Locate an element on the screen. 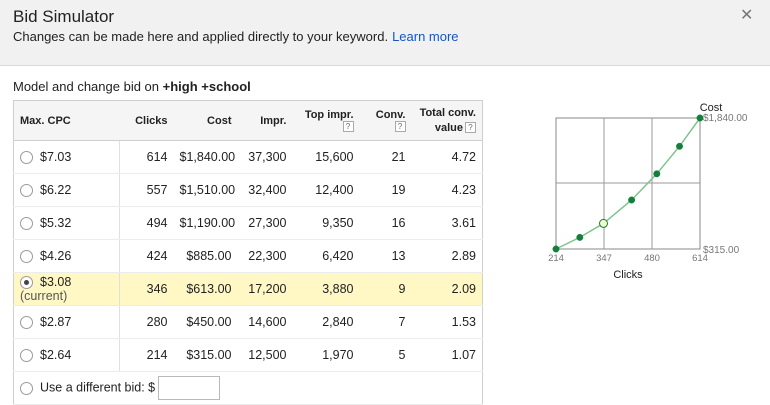  y-axis-label: Cost is located at coordinates (711, 108).